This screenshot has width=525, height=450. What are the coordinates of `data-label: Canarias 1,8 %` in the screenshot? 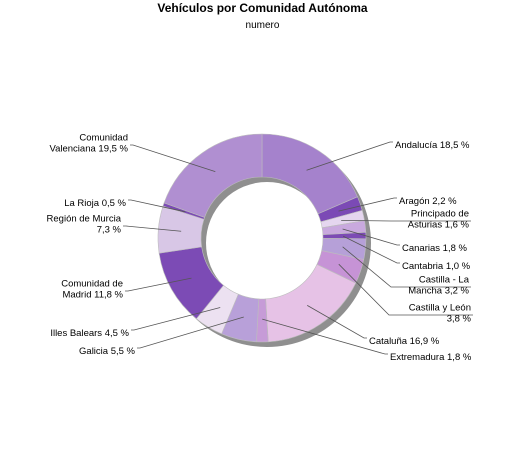 It's located at (435, 248).